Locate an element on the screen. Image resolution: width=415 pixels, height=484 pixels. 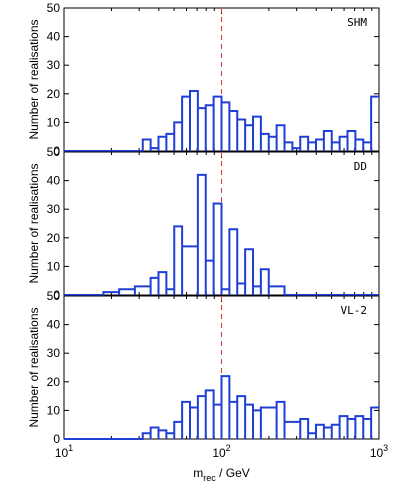
panel-label: VL-2 is located at coordinates (354, 310).